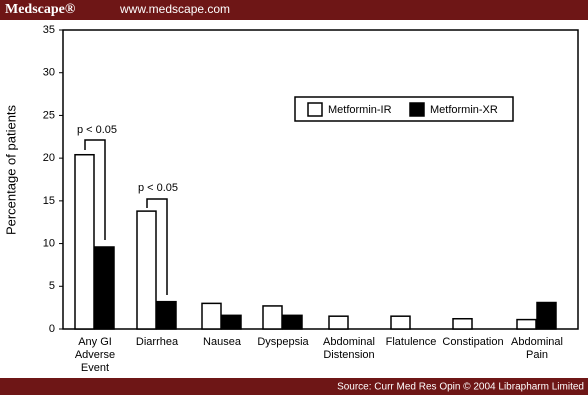 This screenshot has height=395, width=588. I want to click on y-tick-label: 10, so click(49, 243).